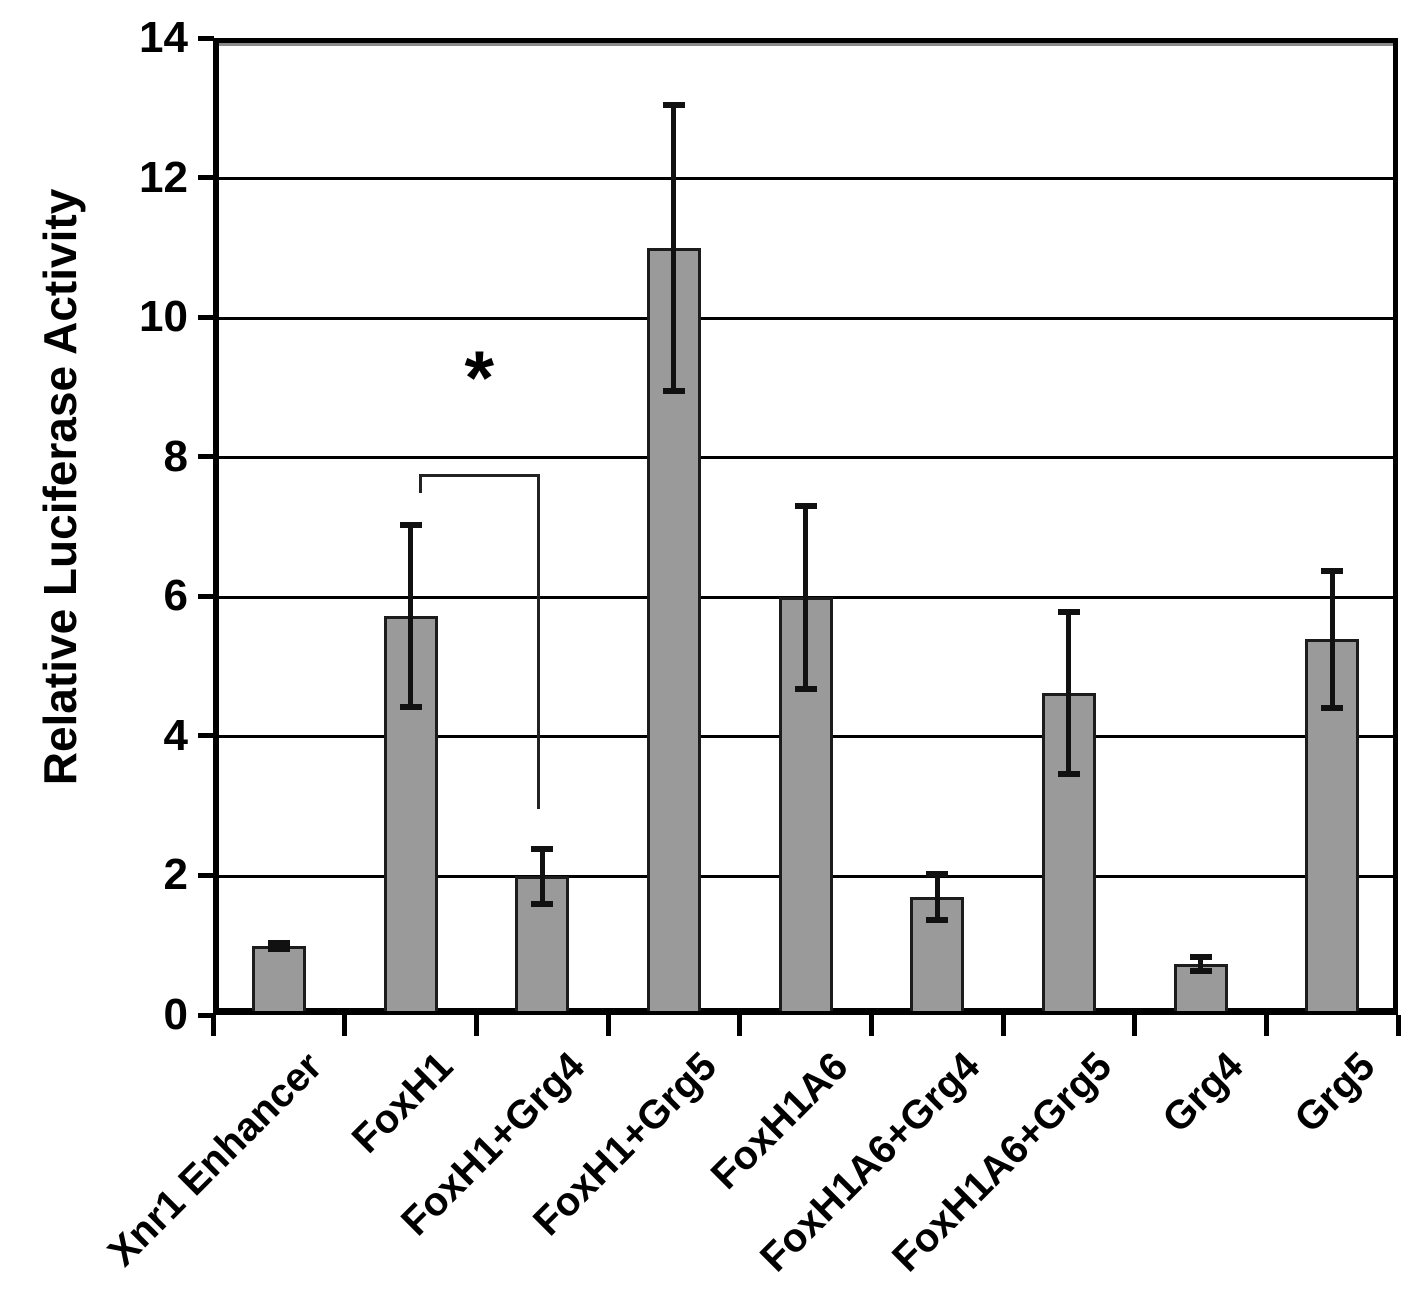 The height and width of the screenshot is (1300, 1423). I want to click on y-tick-label: 14, so click(163, 37).